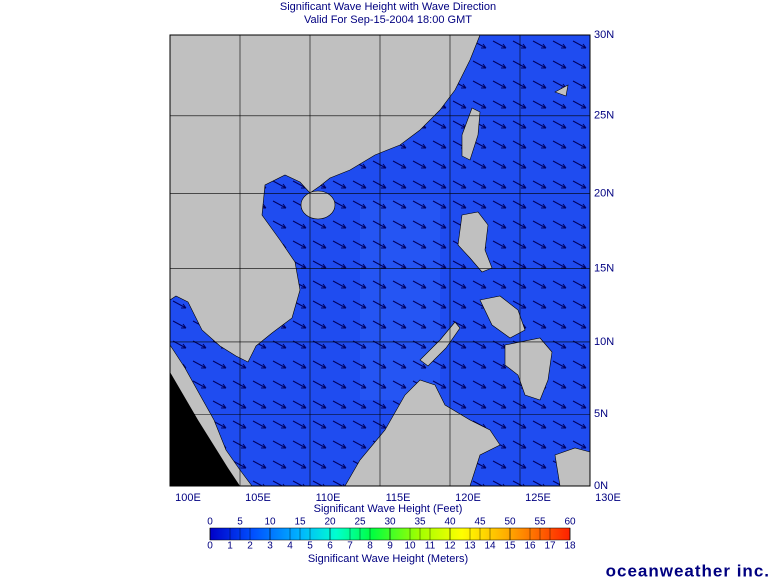  Describe the element at coordinates (688, 570) in the screenshot. I see `logo: oceanweather inc.` at that location.